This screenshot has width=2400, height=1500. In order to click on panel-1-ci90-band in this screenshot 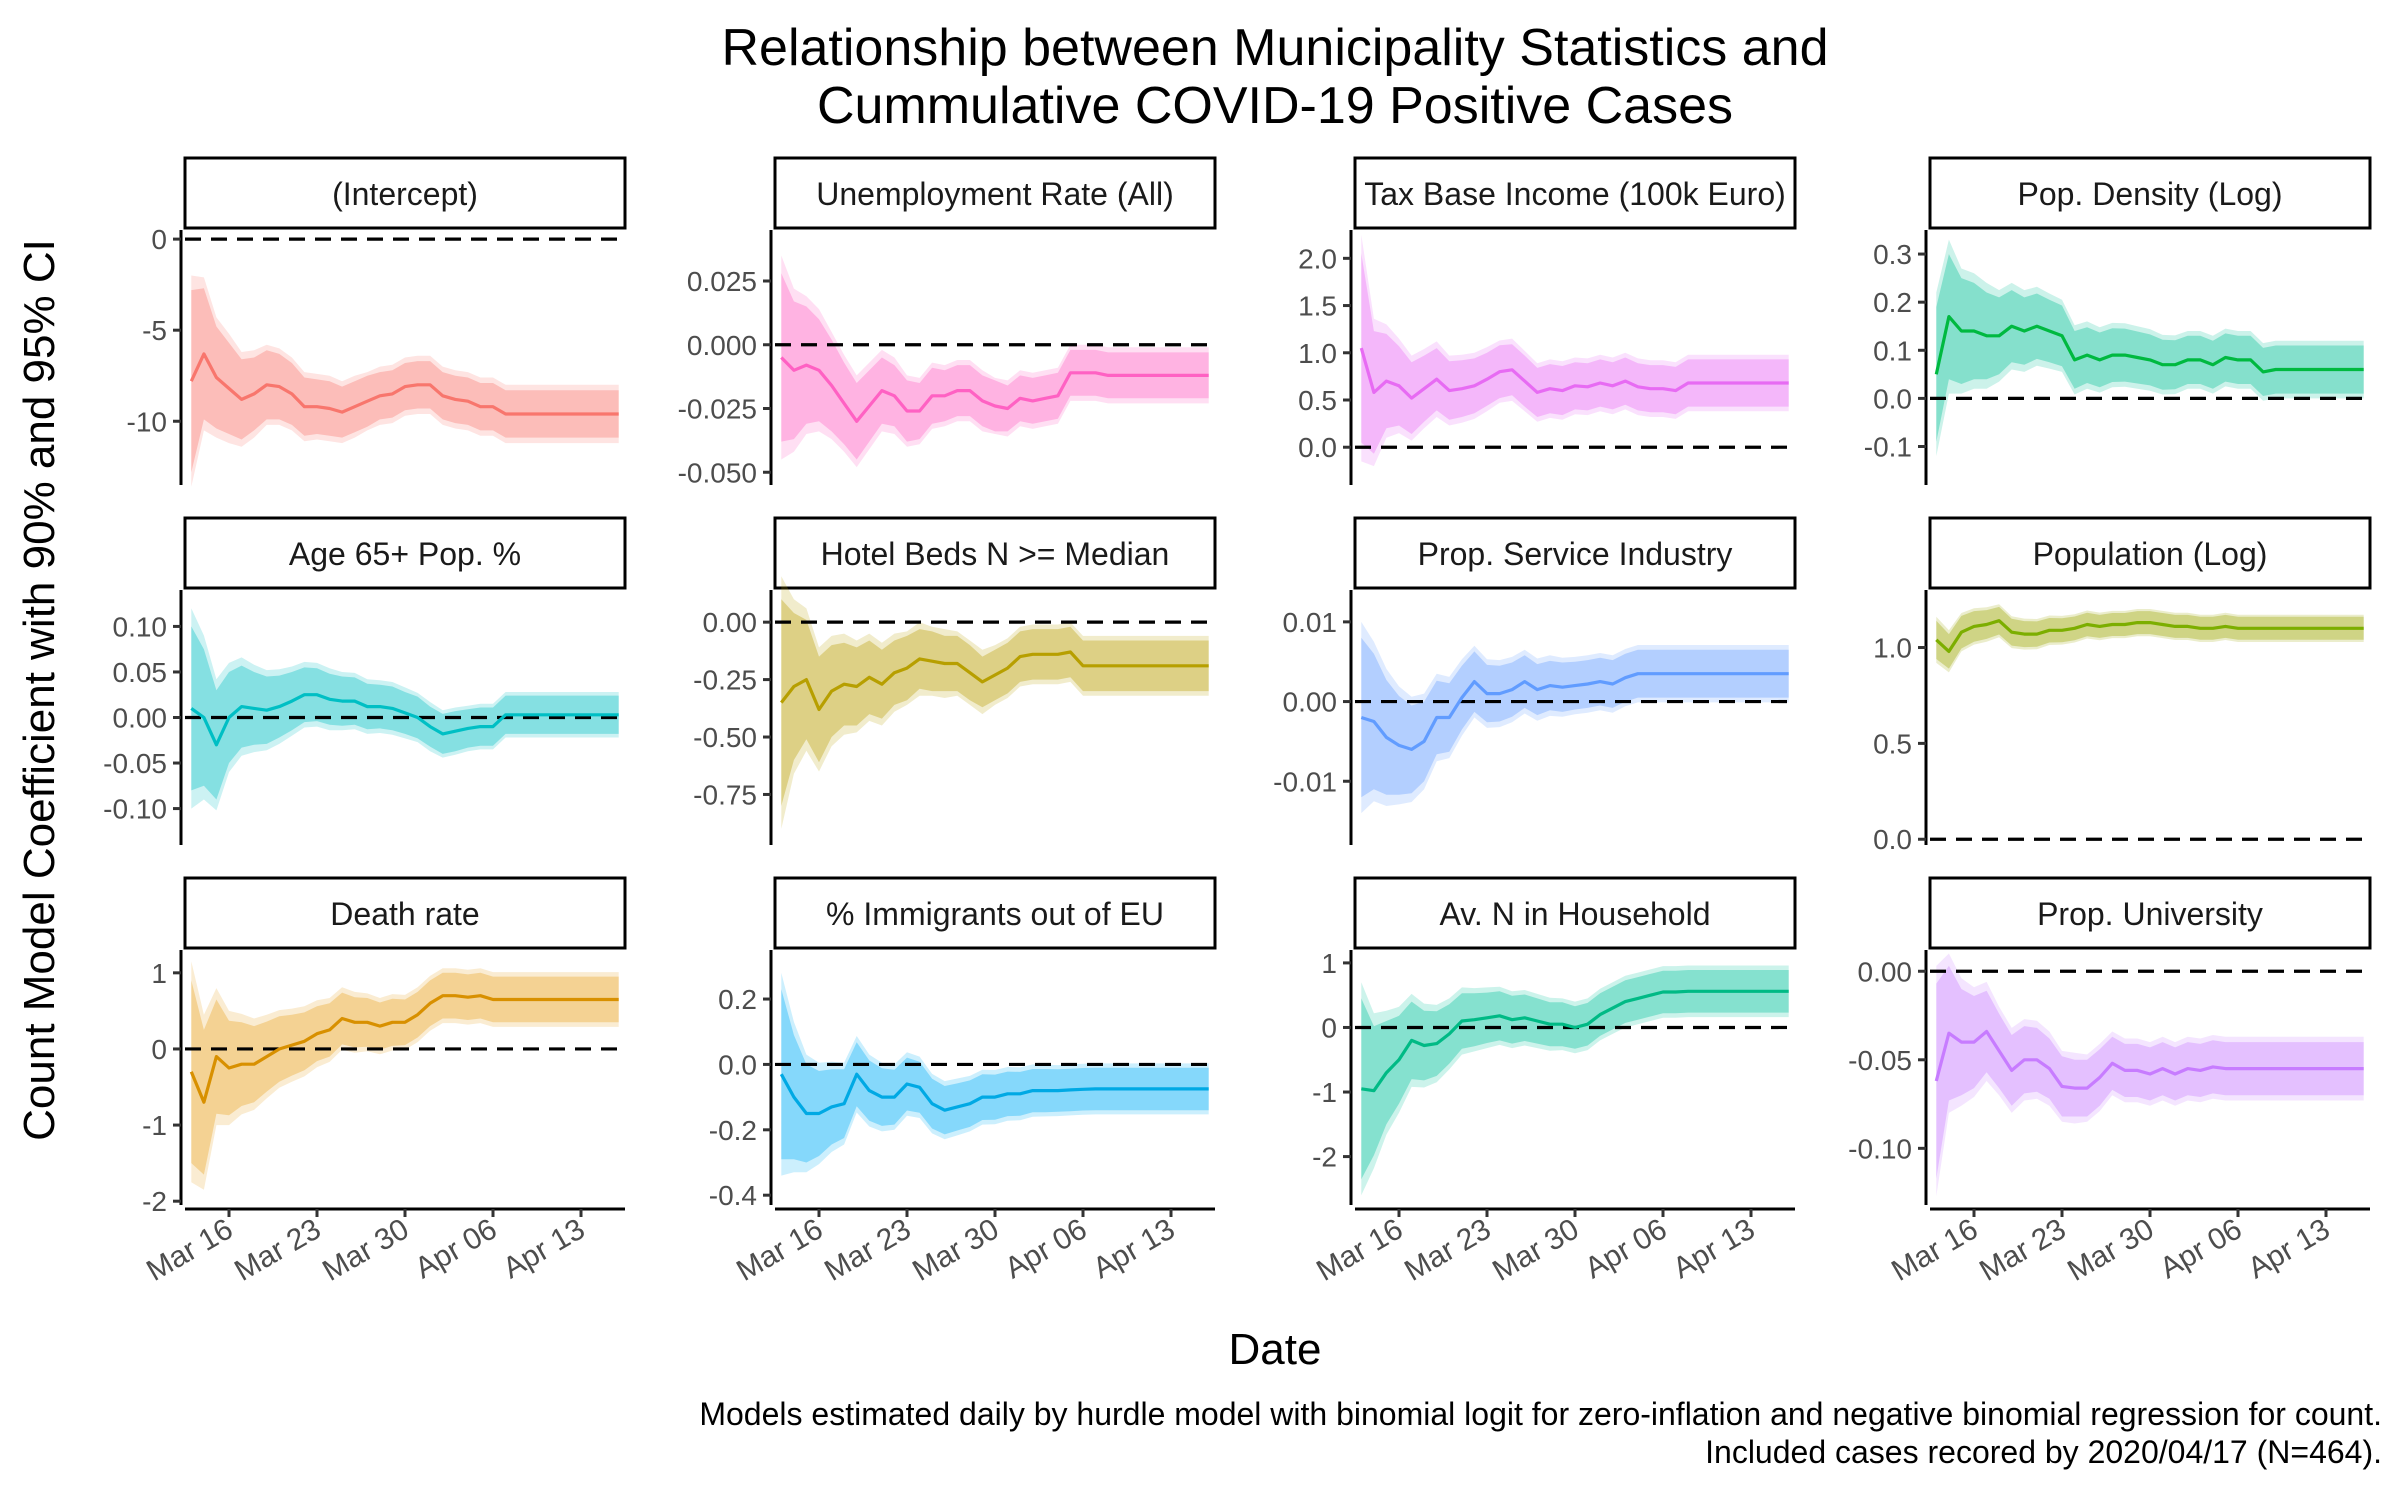, I will do `click(995, 366)`.